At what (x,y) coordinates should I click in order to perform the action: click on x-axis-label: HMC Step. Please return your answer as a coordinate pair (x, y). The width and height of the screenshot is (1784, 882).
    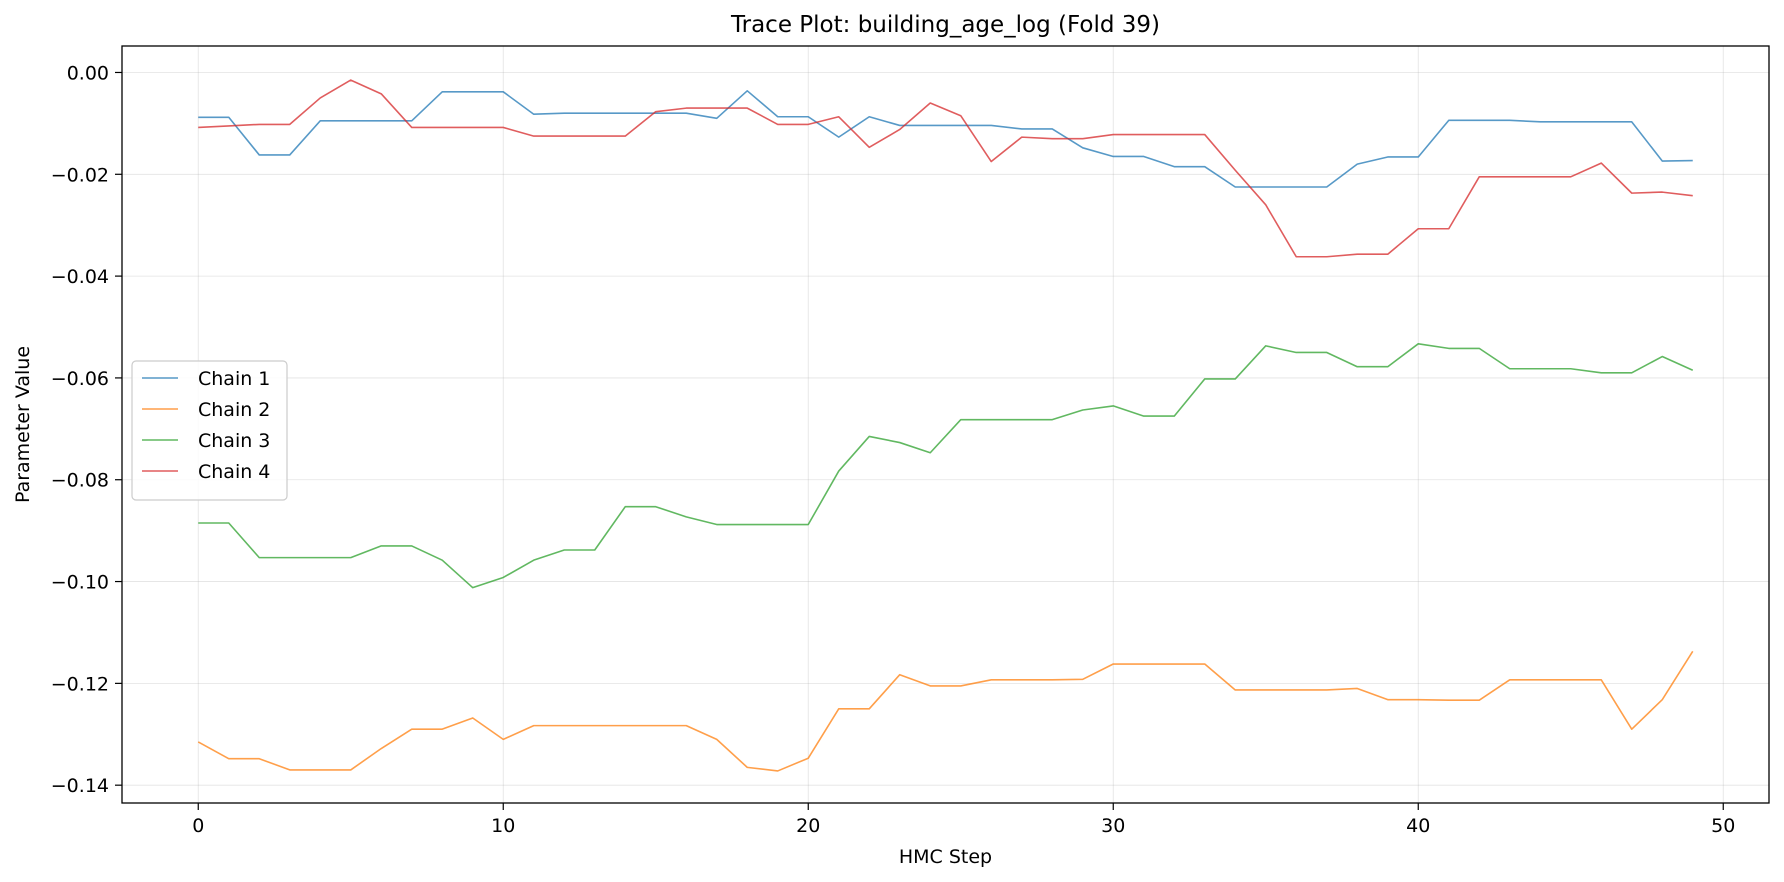
    Looking at the image, I should click on (945, 857).